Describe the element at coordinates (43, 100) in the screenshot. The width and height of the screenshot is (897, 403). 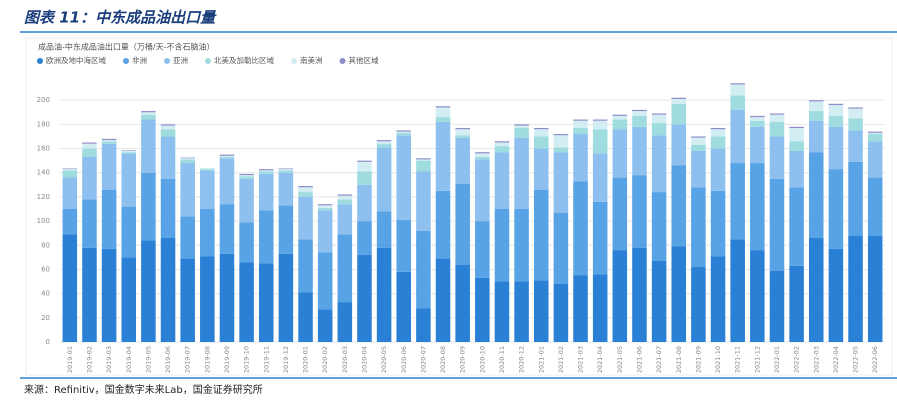
I see `y-tick-label: 200` at that location.